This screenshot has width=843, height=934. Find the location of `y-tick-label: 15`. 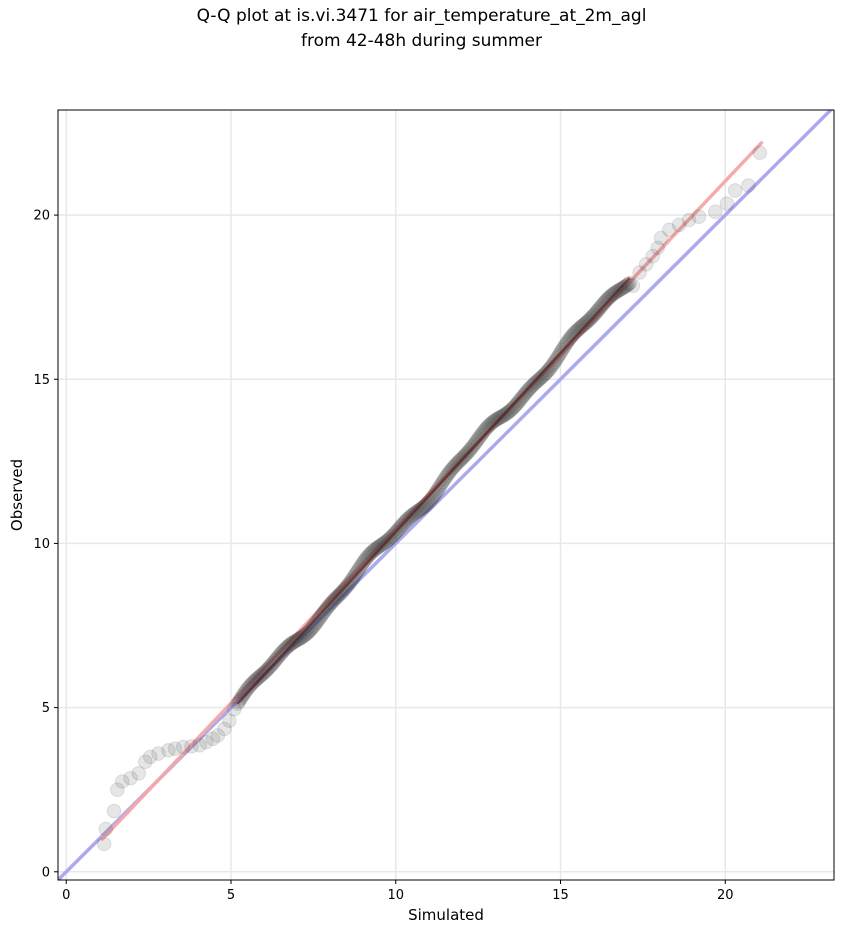

y-tick-label: 15 is located at coordinates (41, 380).